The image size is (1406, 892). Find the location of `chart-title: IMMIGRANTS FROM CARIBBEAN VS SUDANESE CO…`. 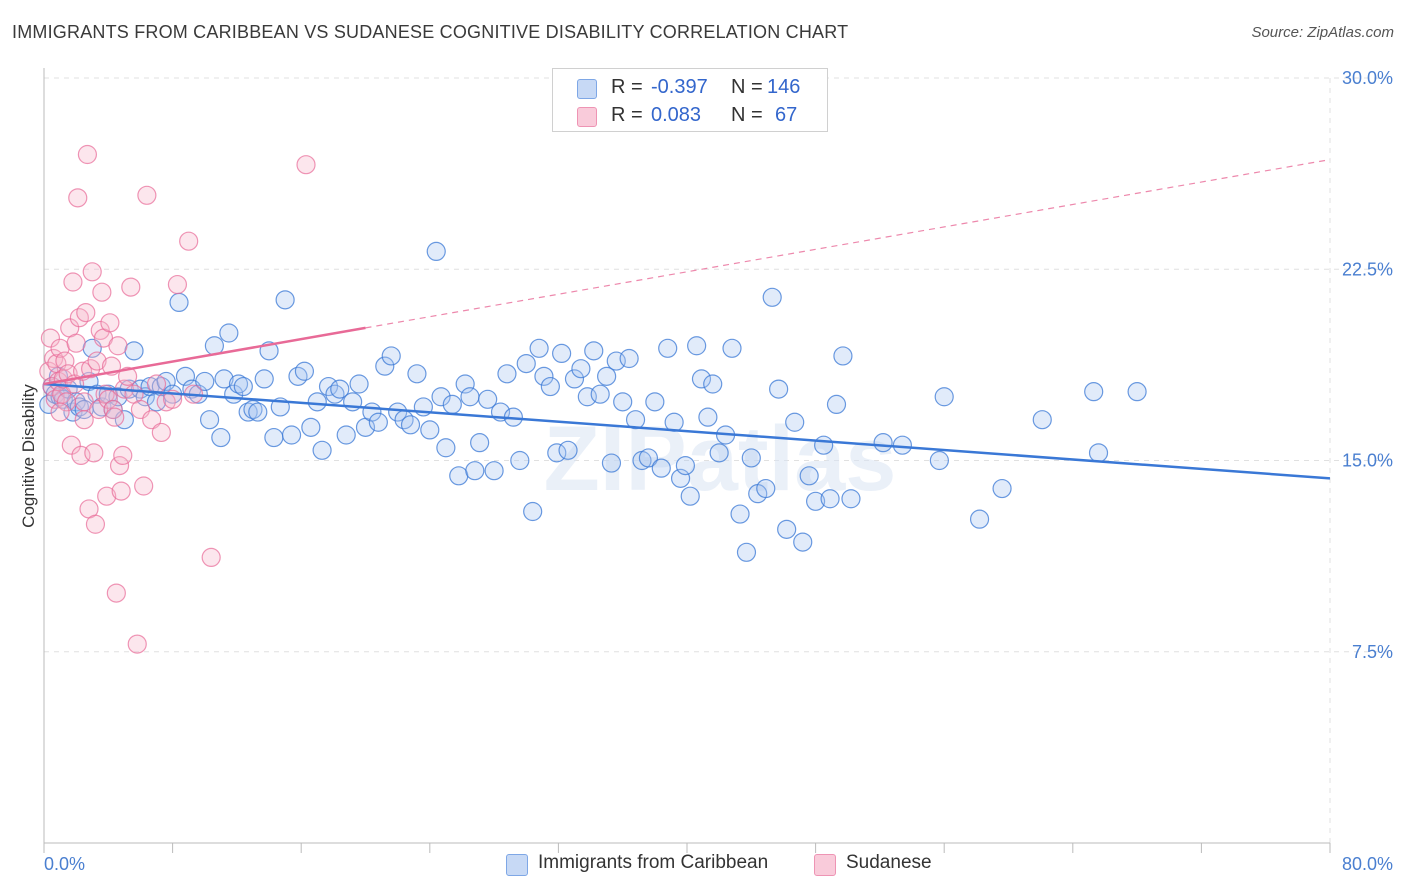

chart-title: IMMIGRANTS FROM CARIBBEAN VS SUDANESE CO… is located at coordinates (430, 32).